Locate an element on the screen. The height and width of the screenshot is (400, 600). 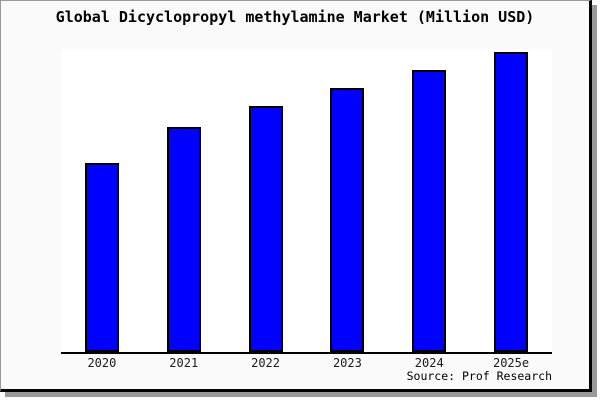
bar-2021 is located at coordinates (183, 239).